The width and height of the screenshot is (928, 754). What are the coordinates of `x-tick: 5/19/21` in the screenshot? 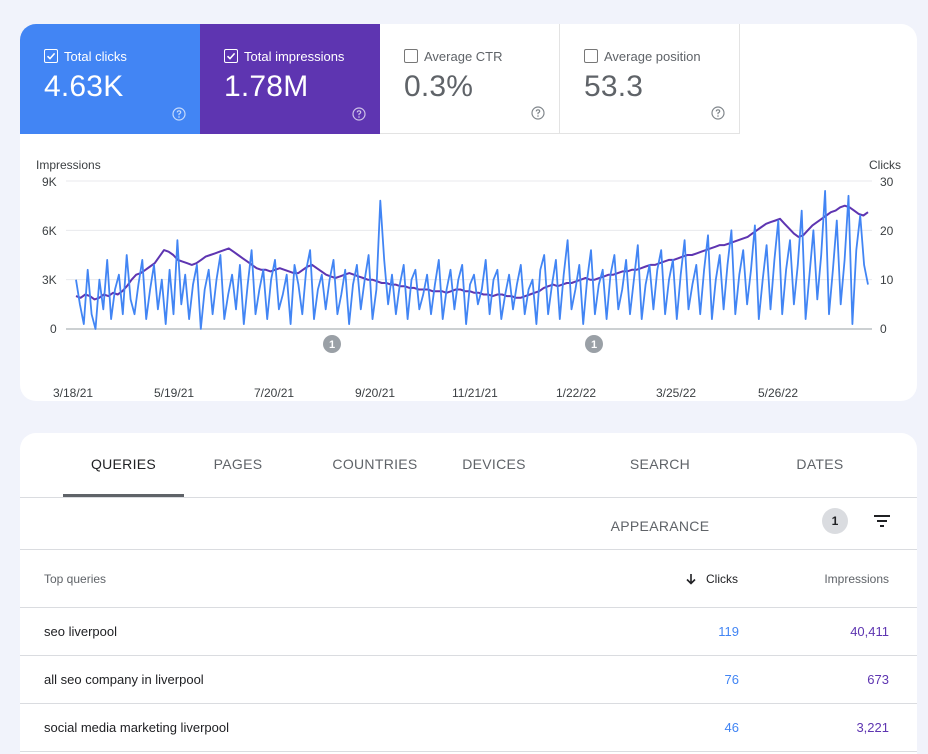 It's located at (174, 393).